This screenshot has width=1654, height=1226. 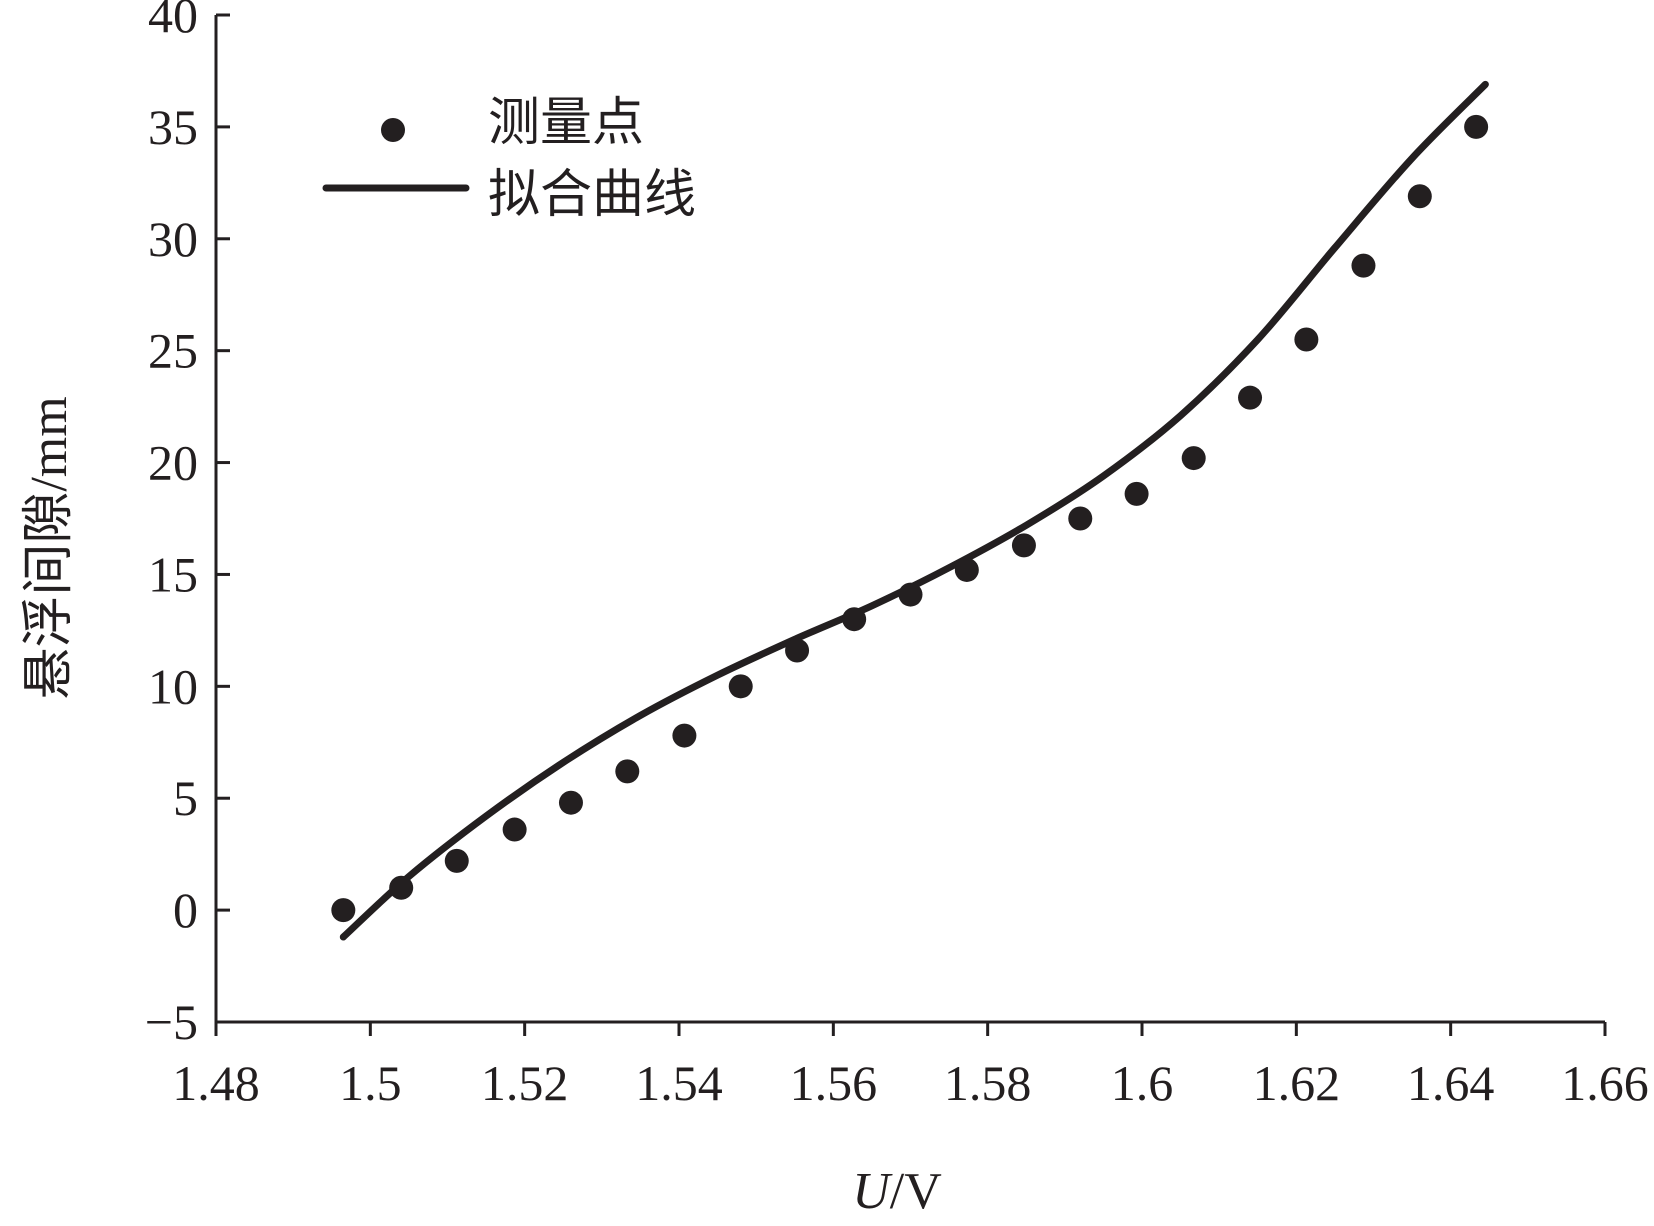 What do you see at coordinates (1605, 1083) in the screenshot?
I see `x-tick-label: 1.66` at bounding box center [1605, 1083].